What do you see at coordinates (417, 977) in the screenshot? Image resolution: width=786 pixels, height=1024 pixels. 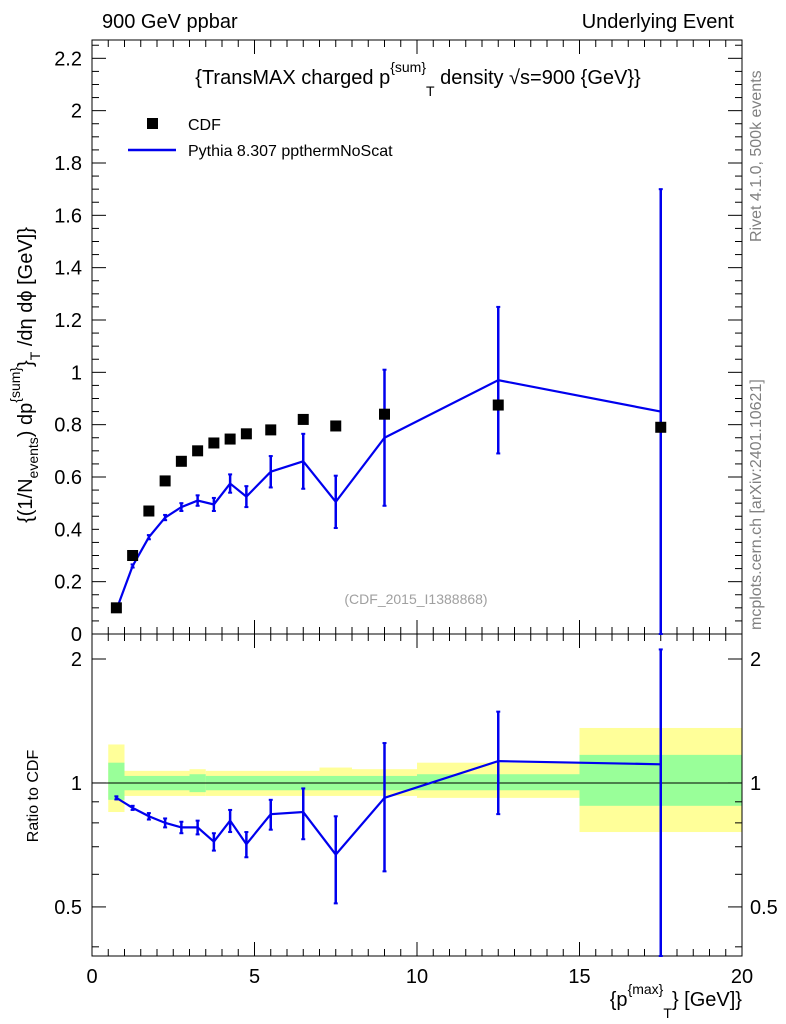 I see `x-tick-label-10: 10` at bounding box center [417, 977].